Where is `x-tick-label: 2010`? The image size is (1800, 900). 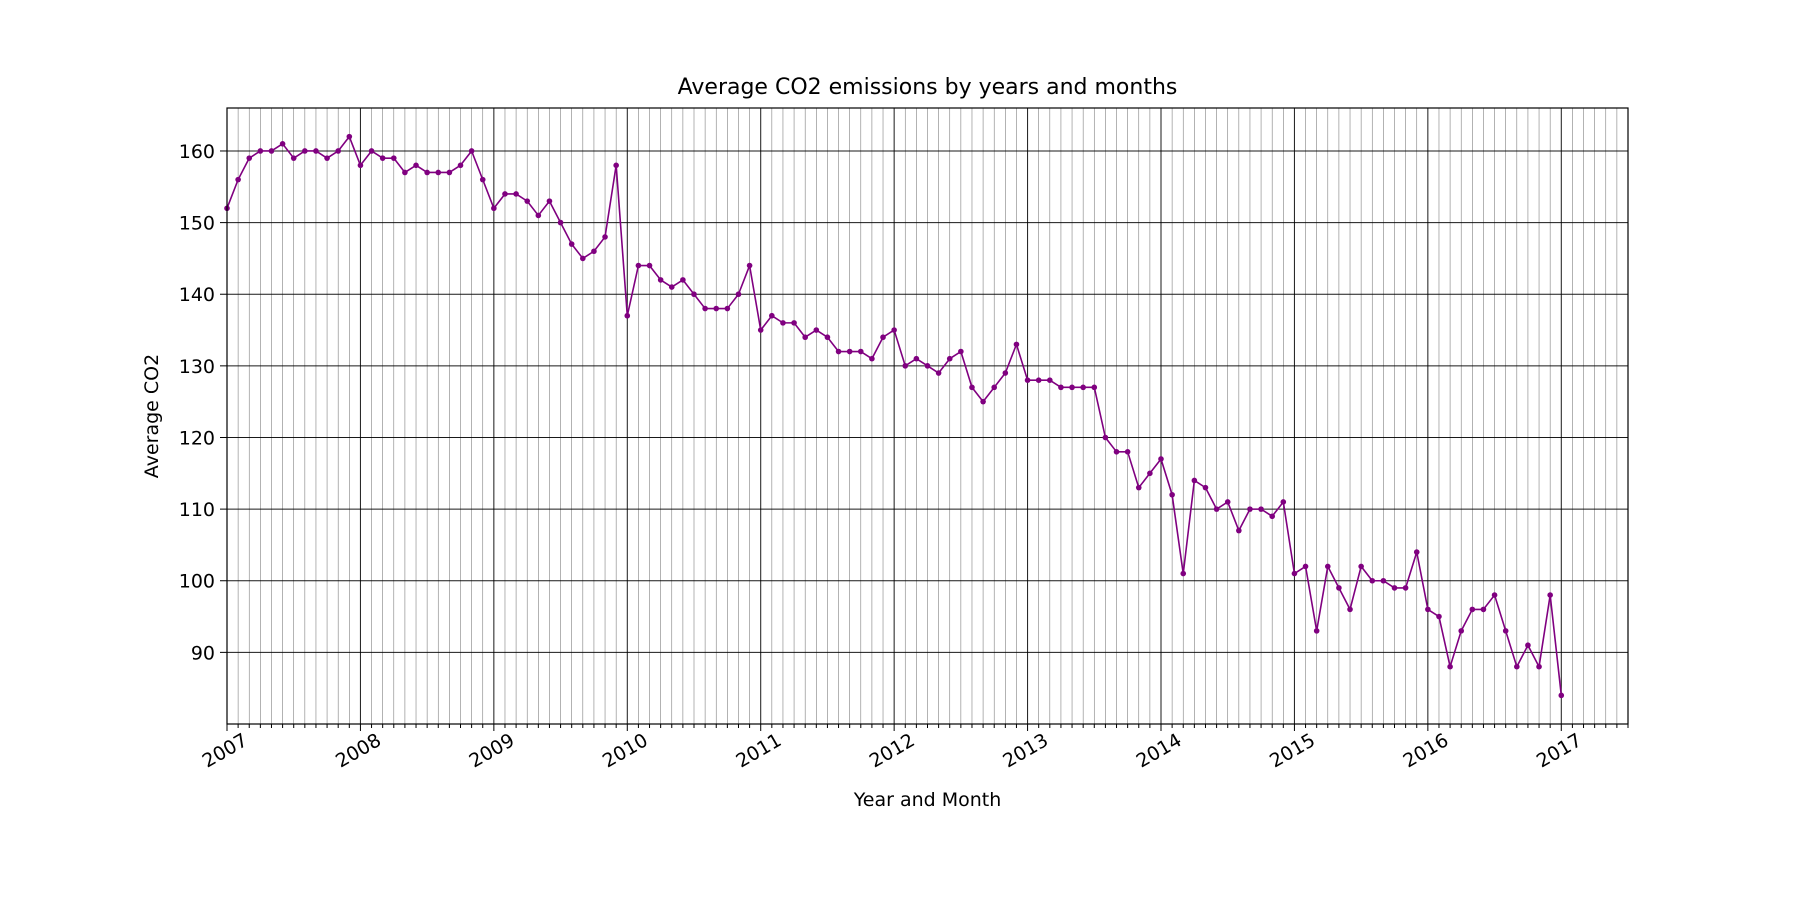 x-tick-label: 2010 is located at coordinates (625, 750).